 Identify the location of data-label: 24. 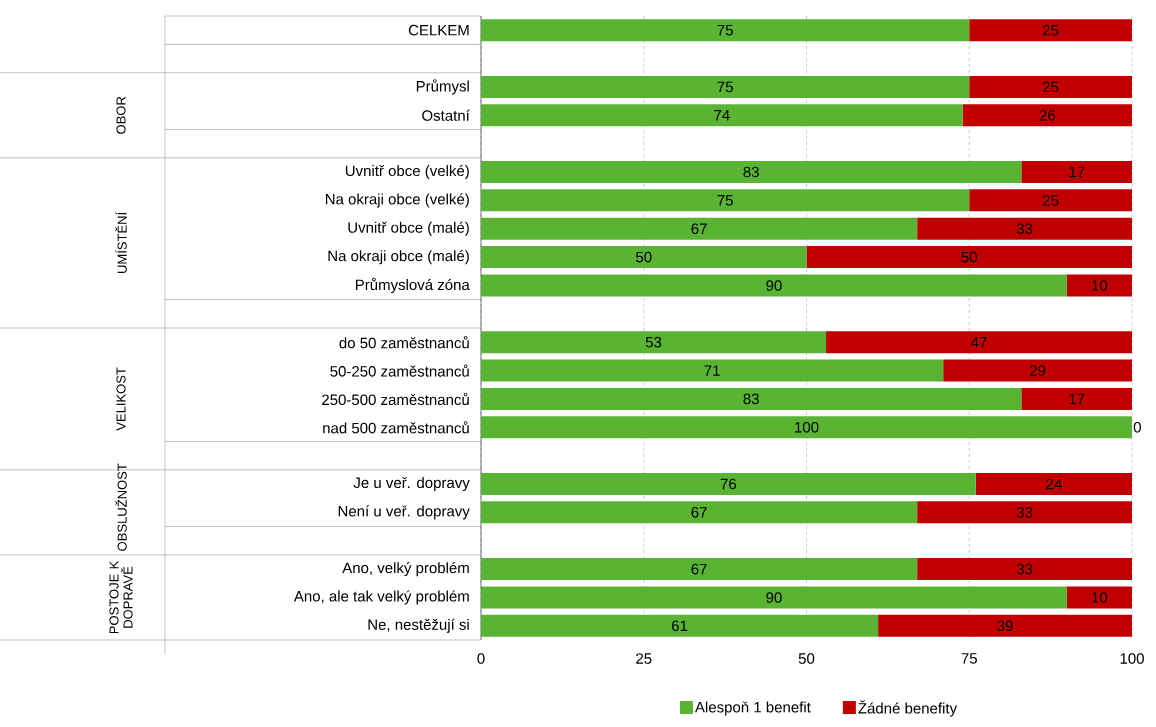
(1054, 484).